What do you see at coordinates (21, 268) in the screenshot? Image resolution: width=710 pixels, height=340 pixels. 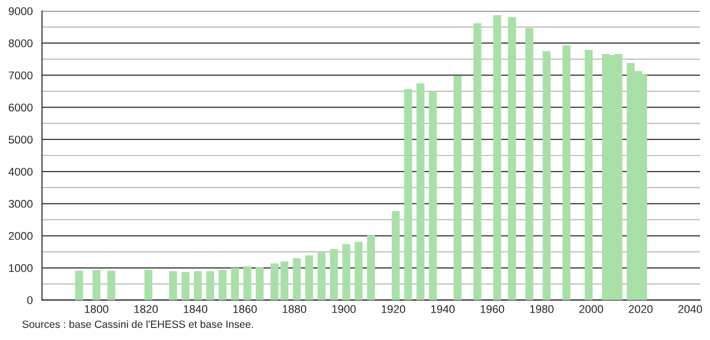 I see `y-tick-label: 1000` at bounding box center [21, 268].